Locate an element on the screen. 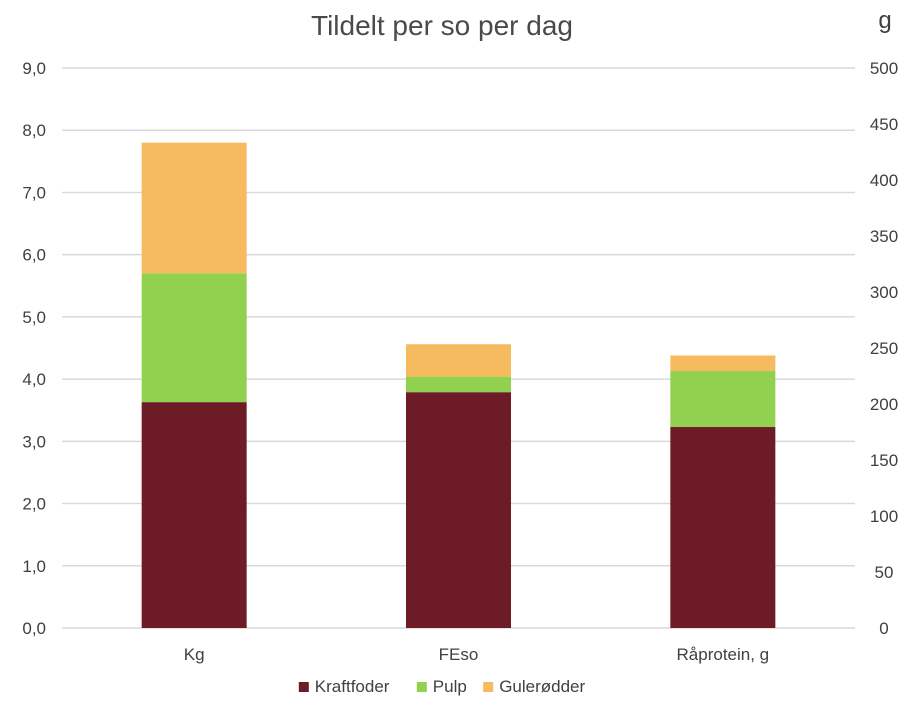  legend-label: Gulerødder is located at coordinates (542, 686).